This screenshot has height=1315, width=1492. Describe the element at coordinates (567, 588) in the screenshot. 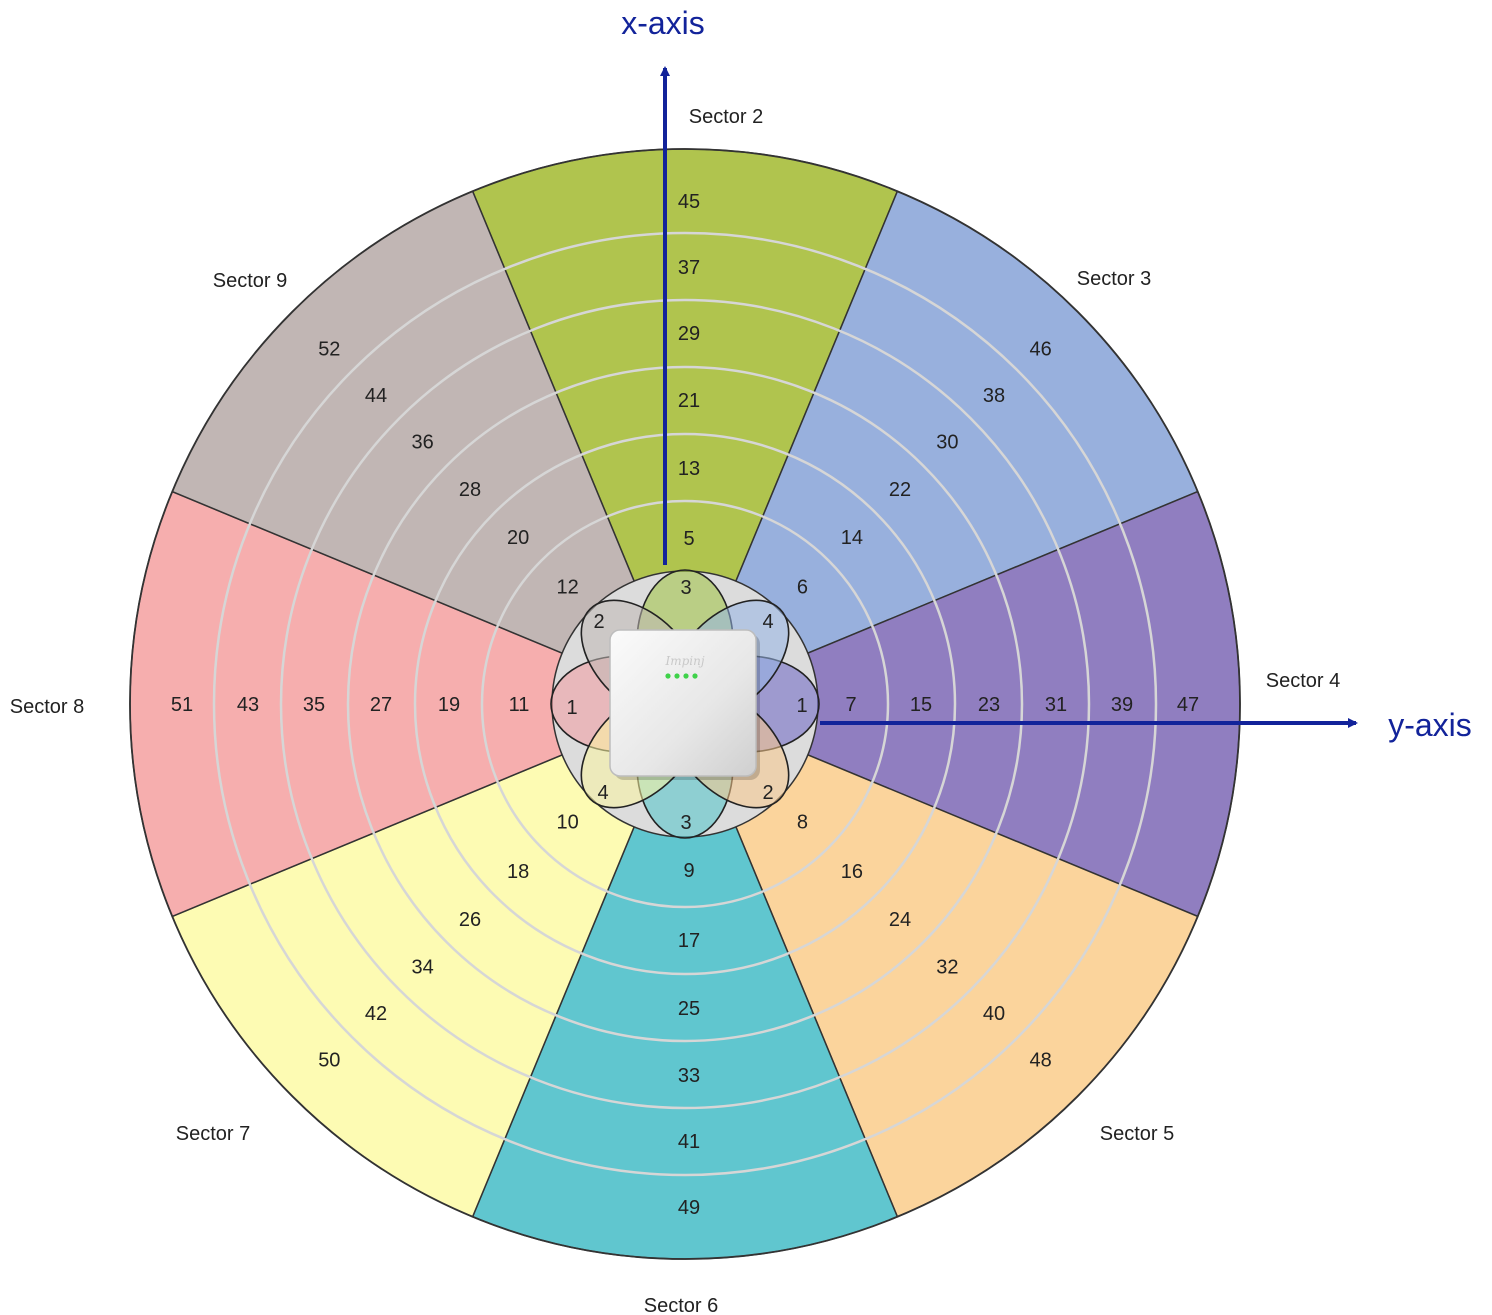

I see `zone-label: 12` at that location.